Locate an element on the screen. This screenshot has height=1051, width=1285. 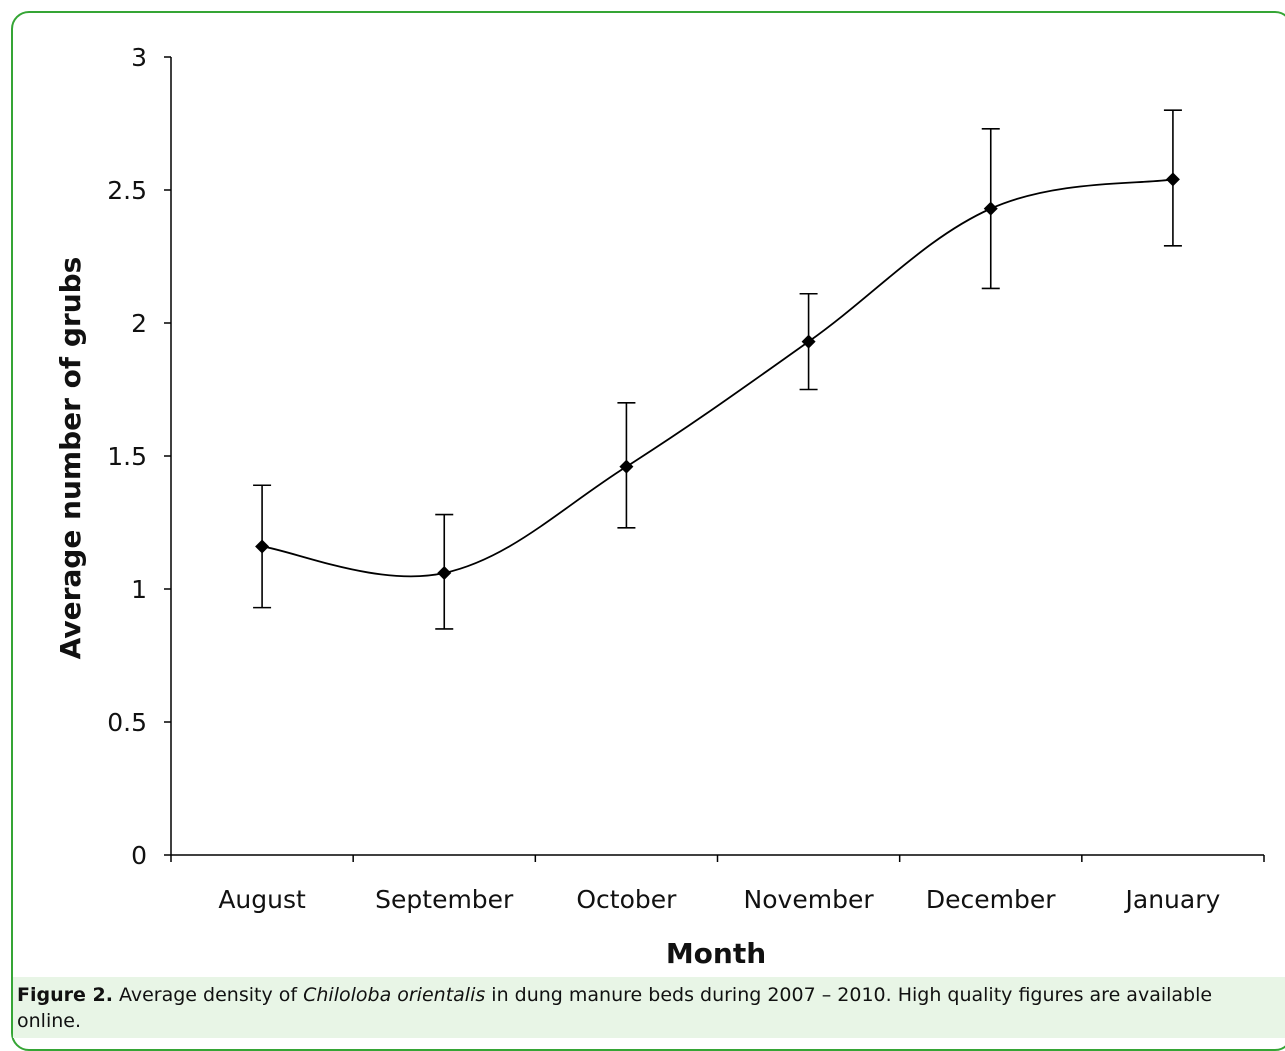
y-tick-label: 2 is located at coordinates (139, 323).